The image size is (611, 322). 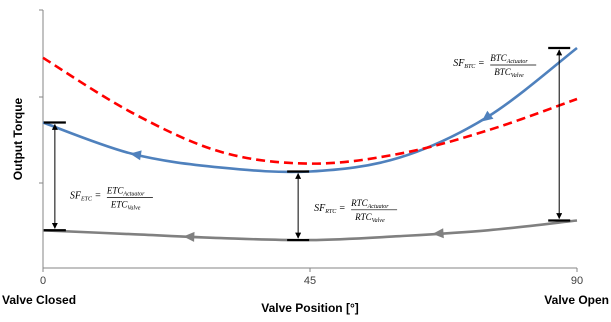 I want to click on safety-factor-equation: SFRTC = RTCActuator RTCValve, so click(x=356, y=211).